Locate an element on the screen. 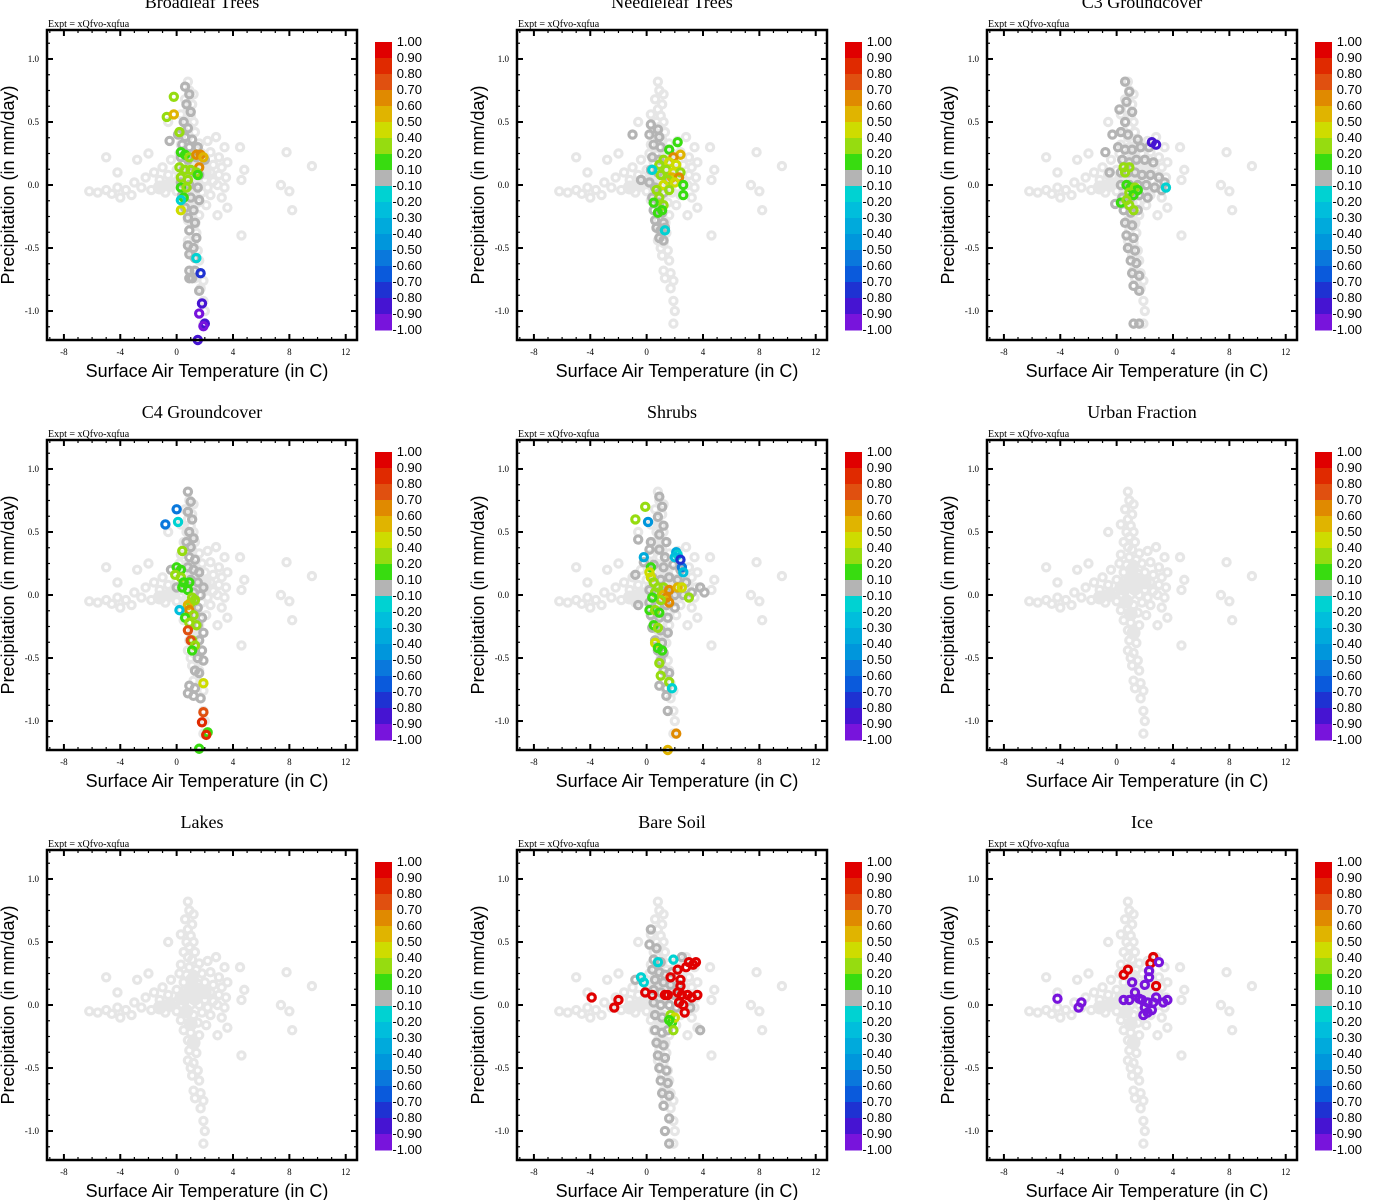  panel-title: Needleleaf Trees is located at coordinates (671, 6).